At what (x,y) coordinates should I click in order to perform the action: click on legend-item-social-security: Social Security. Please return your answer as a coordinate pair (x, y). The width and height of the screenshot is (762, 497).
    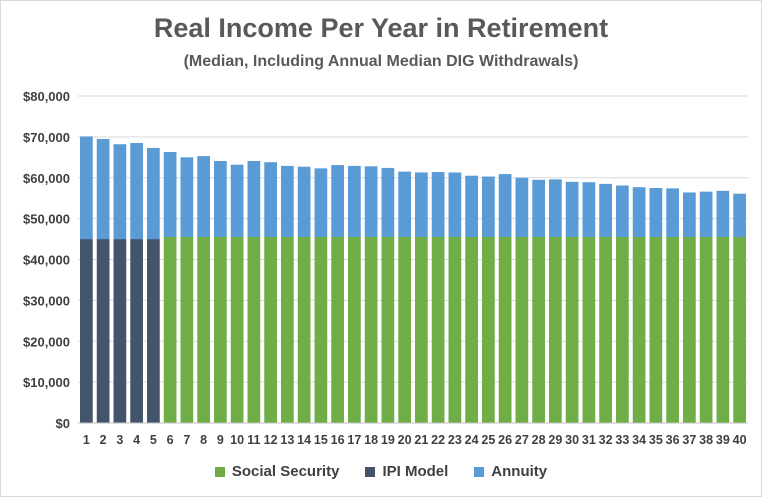
    Looking at the image, I should click on (277, 471).